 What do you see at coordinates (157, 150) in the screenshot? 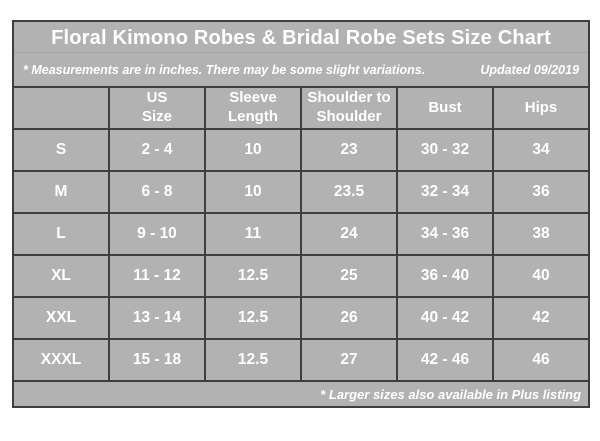
I see `us-size-value: 2 - 4` at bounding box center [157, 150].